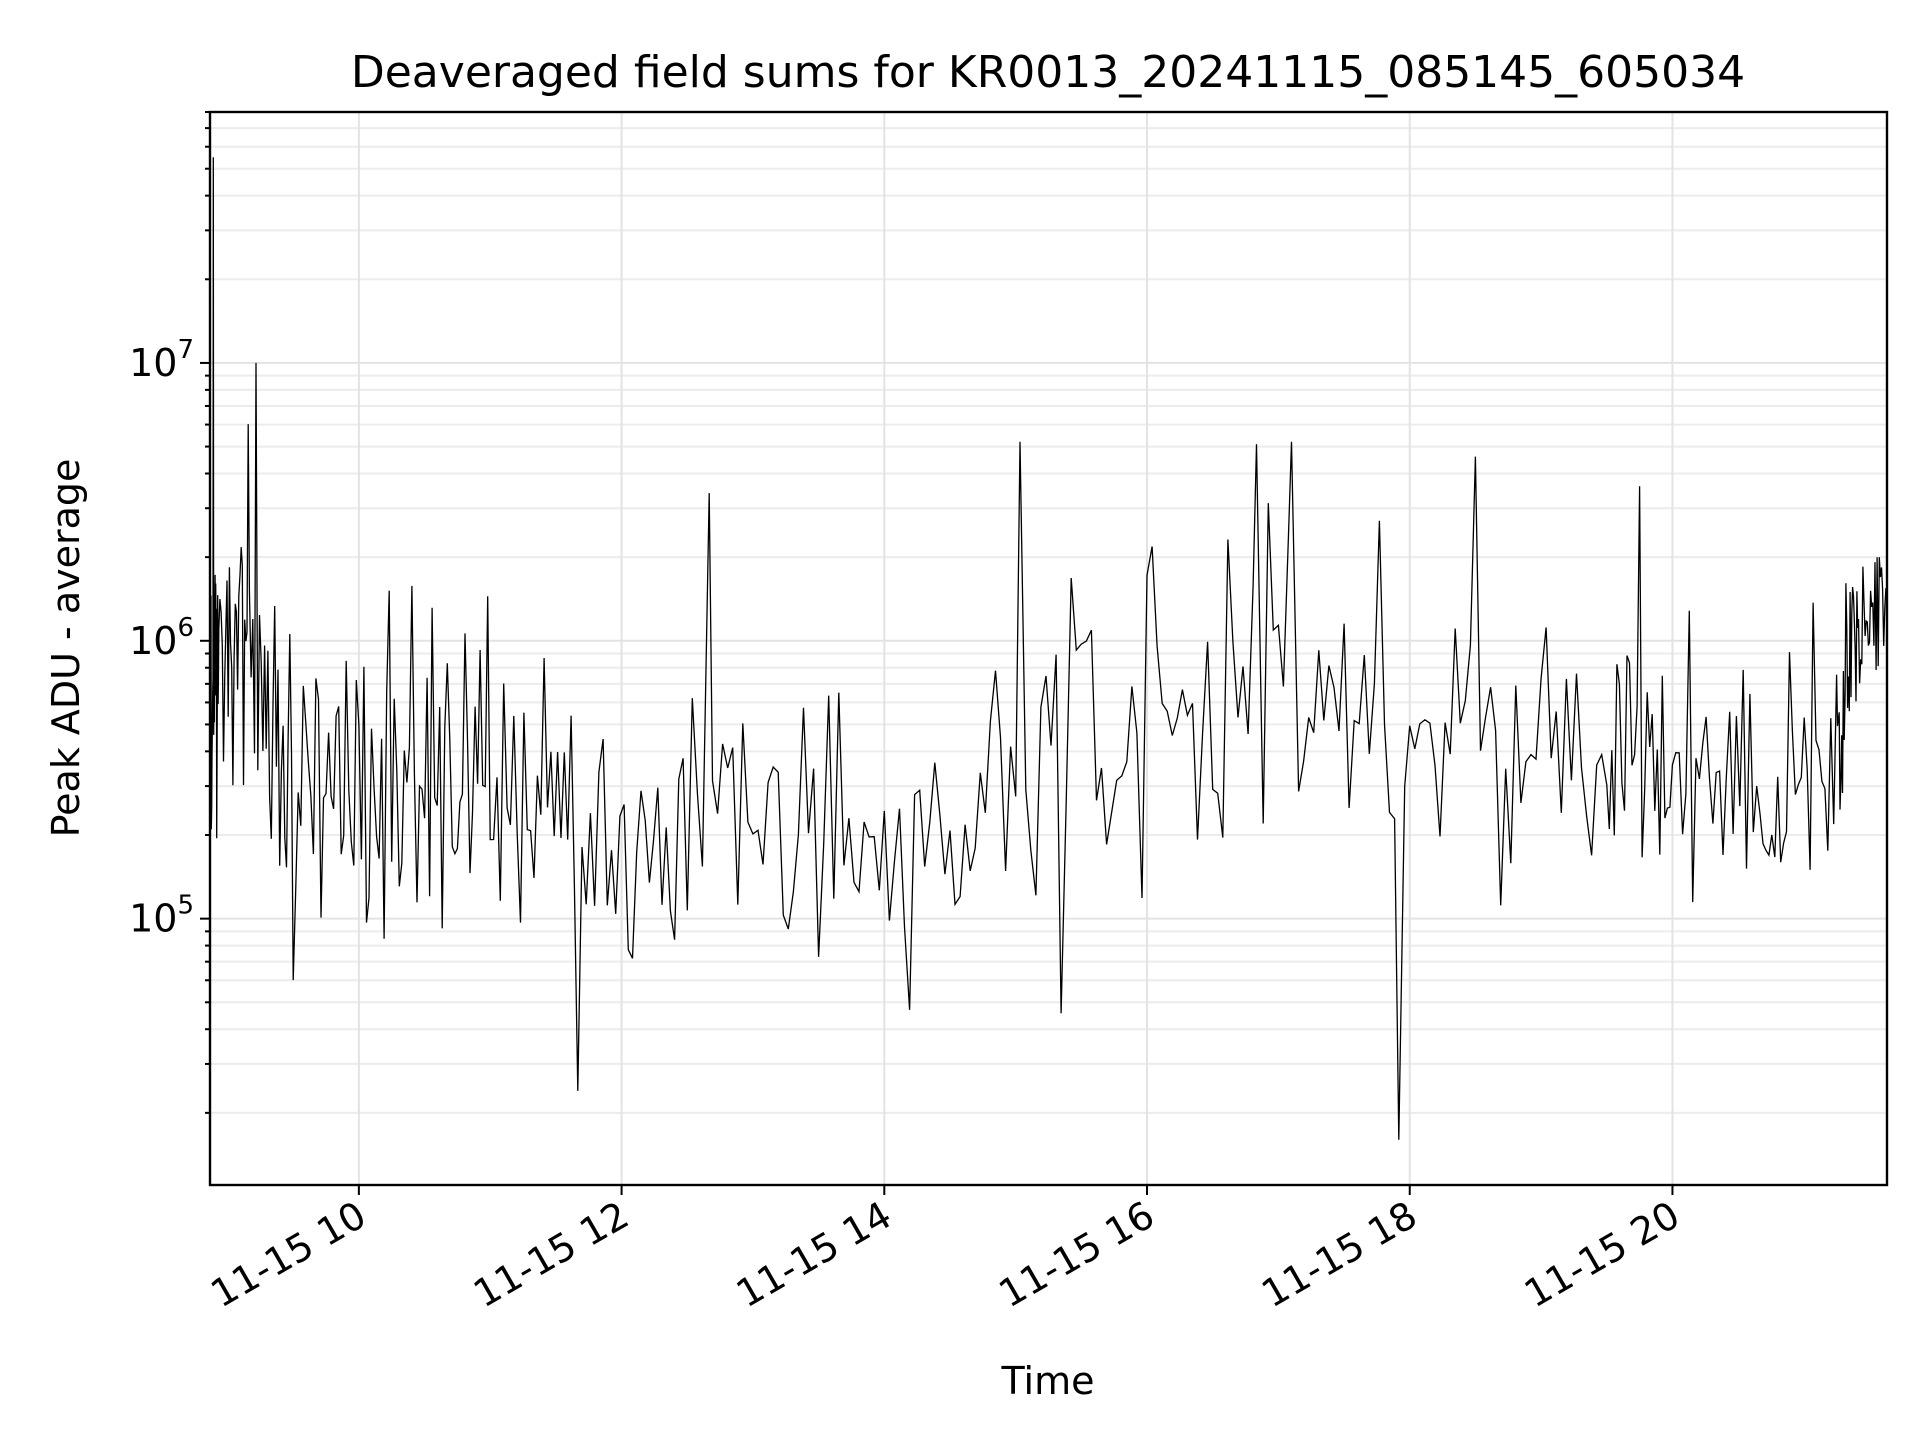 This screenshot has width=1920, height=1444. What do you see at coordinates (1602, 1255) in the screenshot?
I see `x-tick-label: 11-15 20` at bounding box center [1602, 1255].